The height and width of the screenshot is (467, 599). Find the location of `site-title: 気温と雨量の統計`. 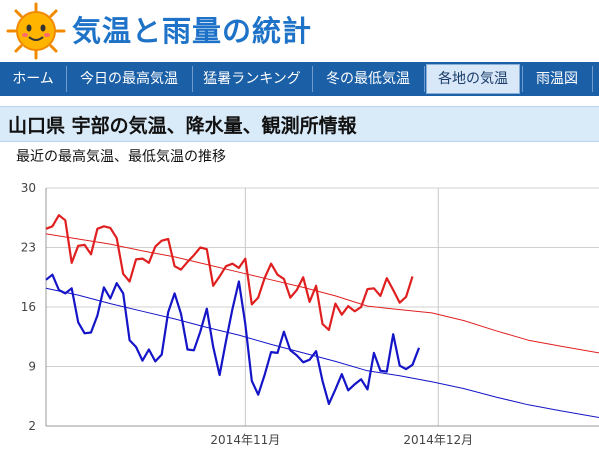

site-title: 気温と雨量の統計 is located at coordinates (192, 31).